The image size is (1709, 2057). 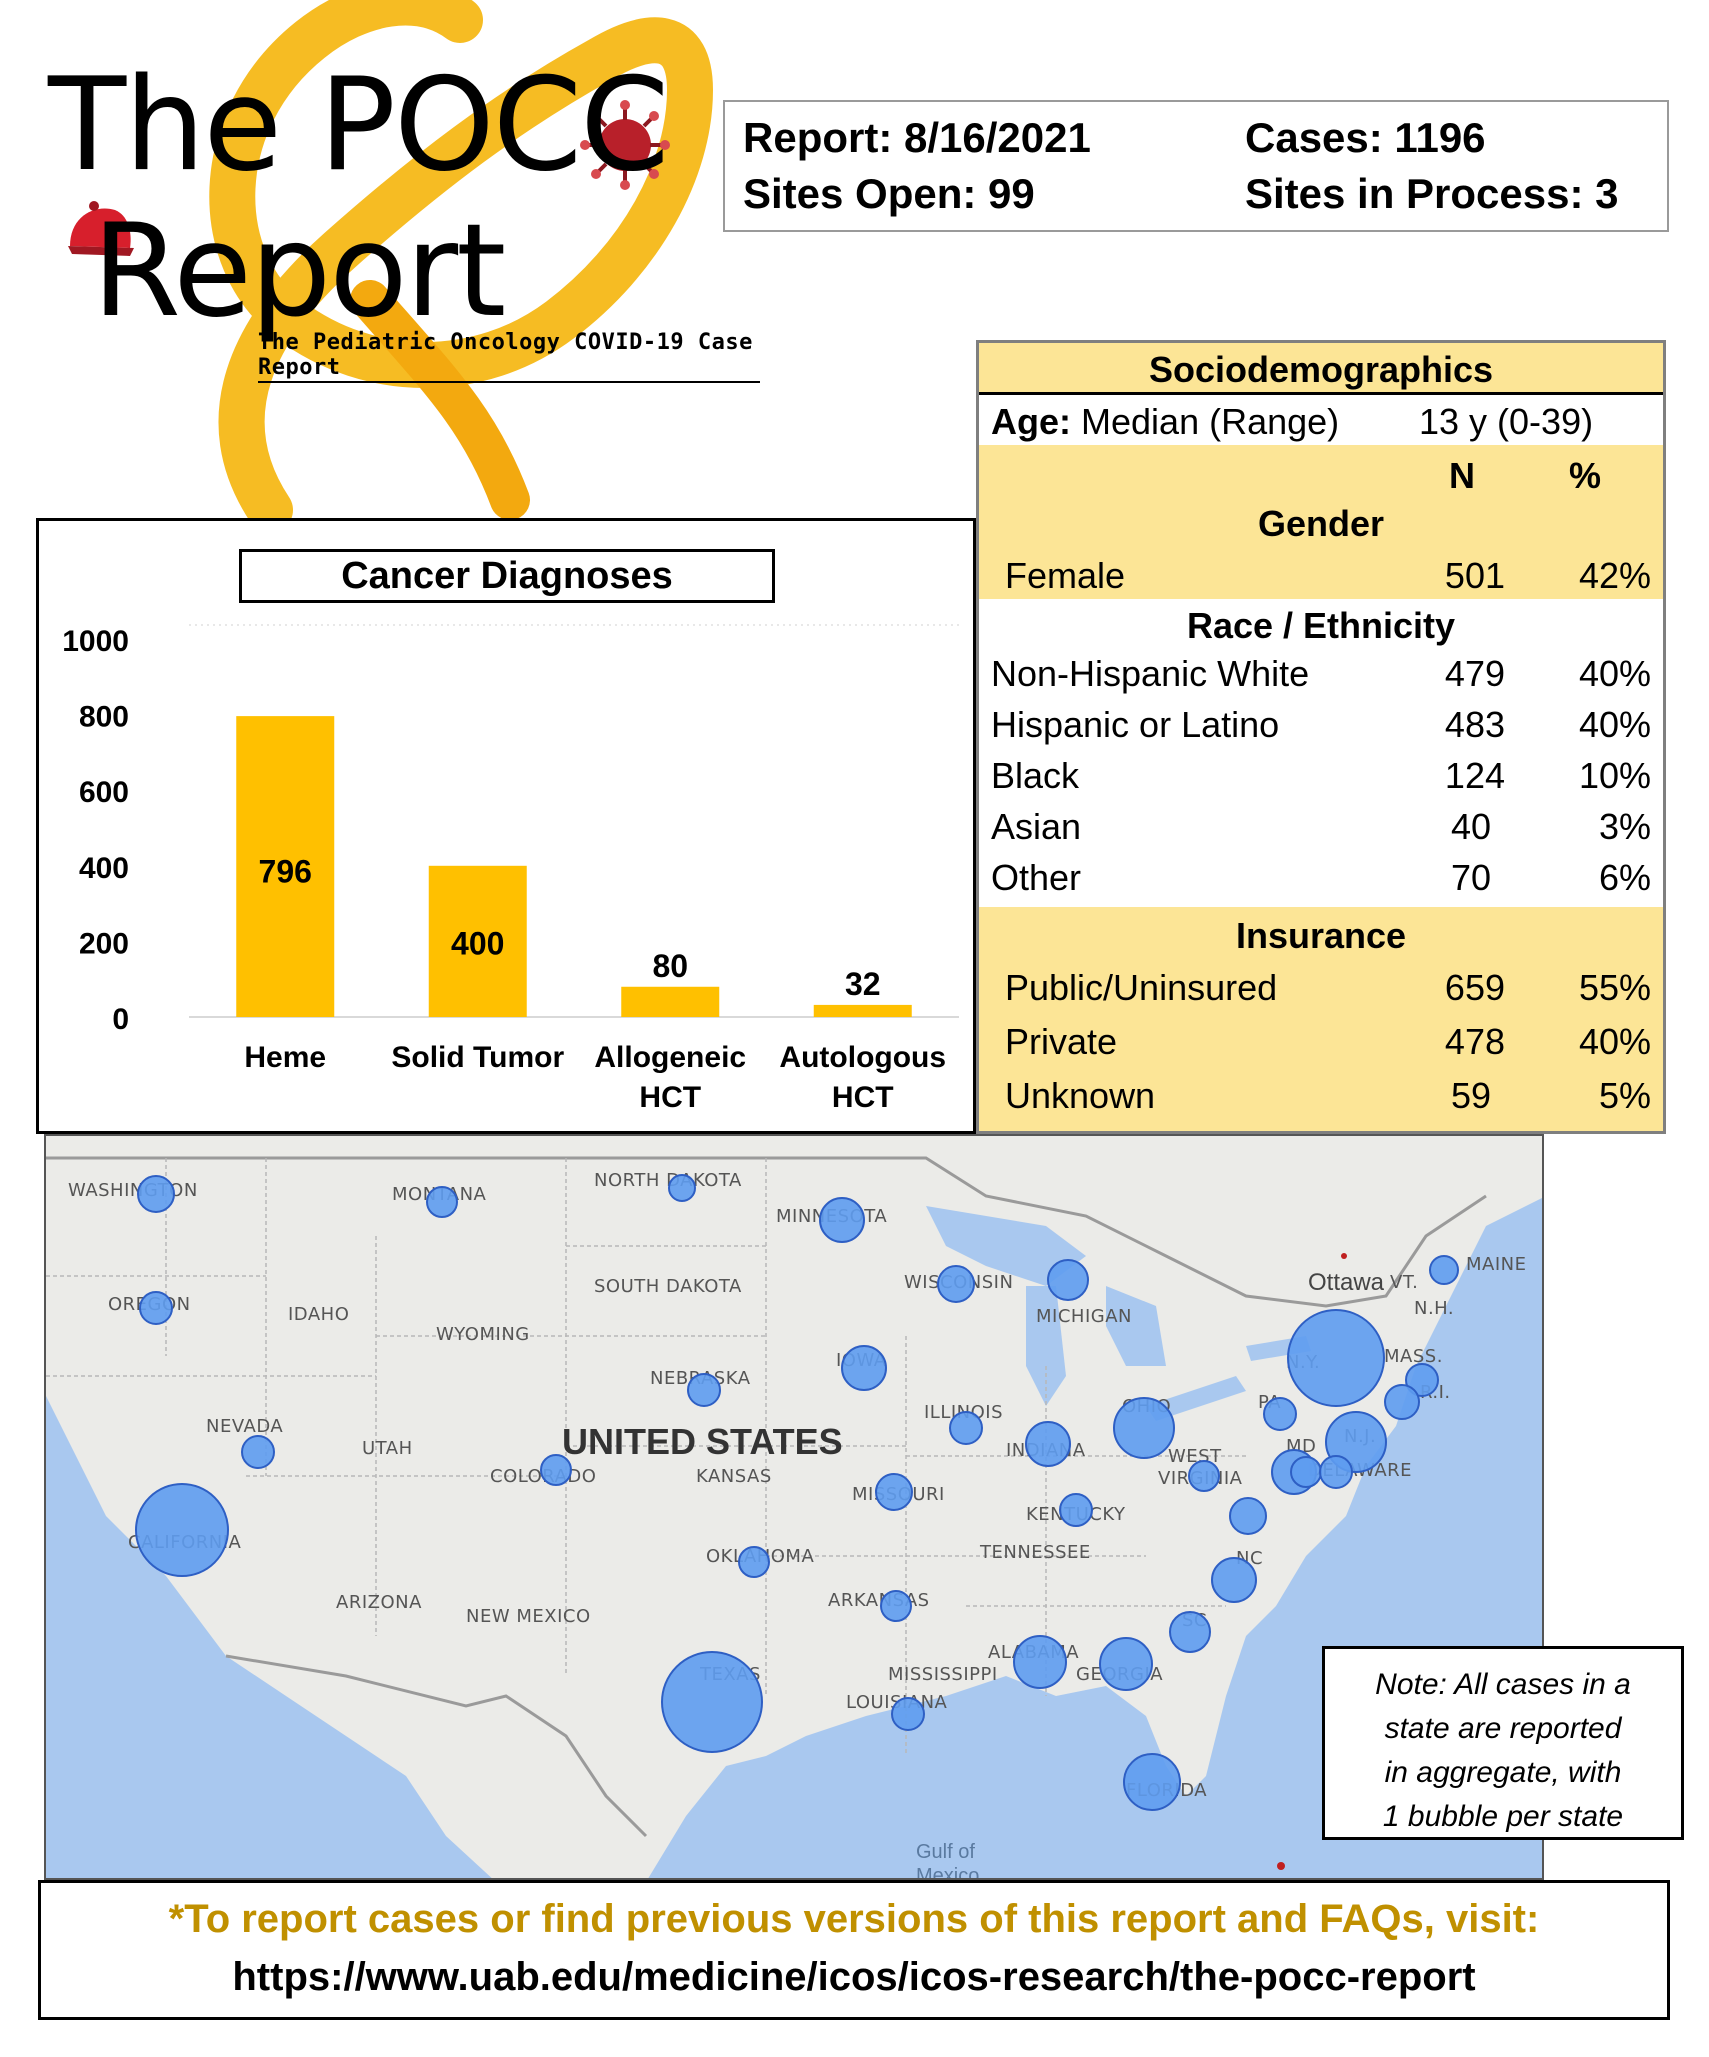 What do you see at coordinates (182, 1530) in the screenshot?
I see `bubble-california` at bounding box center [182, 1530].